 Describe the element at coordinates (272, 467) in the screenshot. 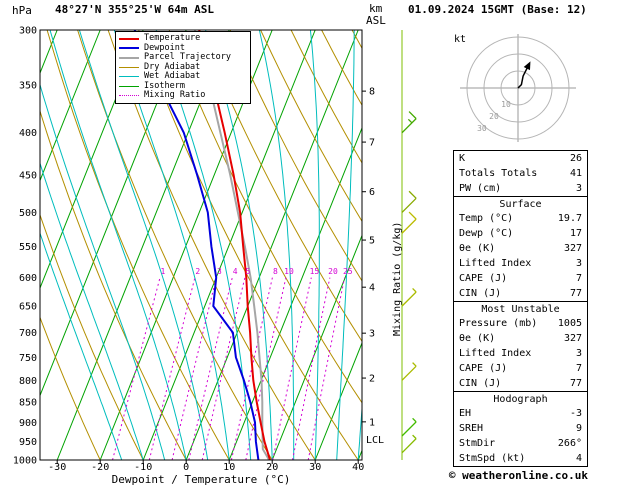

I see `temp-tick-label: 20` at that location.